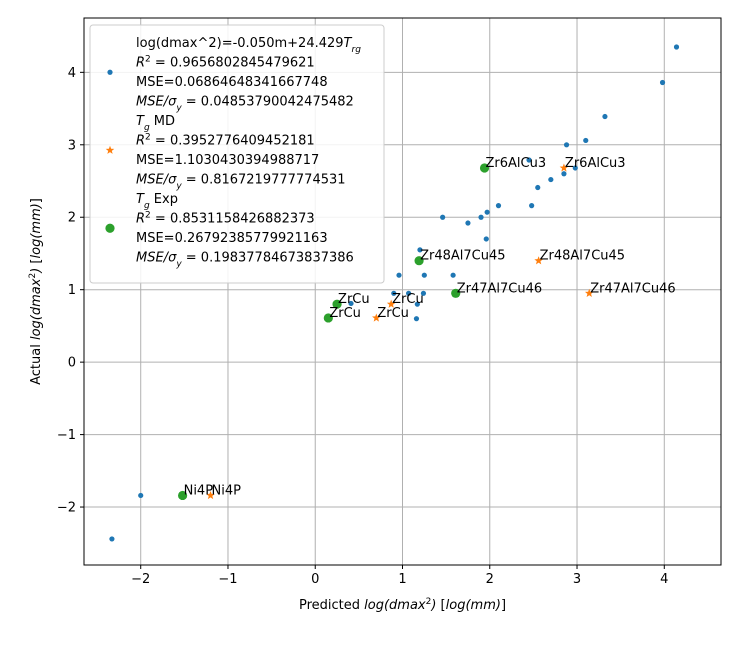 Image resolution: width=738 pixels, height=655 pixels. I want to click on x-tick-label: 1, so click(402, 579).